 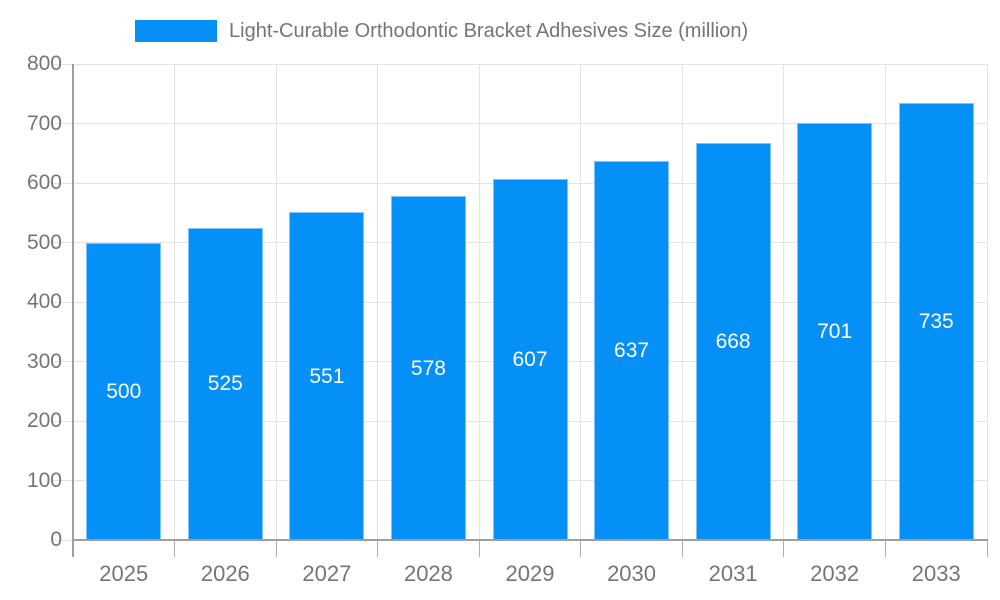 I want to click on bar: 607, so click(x=530, y=359).